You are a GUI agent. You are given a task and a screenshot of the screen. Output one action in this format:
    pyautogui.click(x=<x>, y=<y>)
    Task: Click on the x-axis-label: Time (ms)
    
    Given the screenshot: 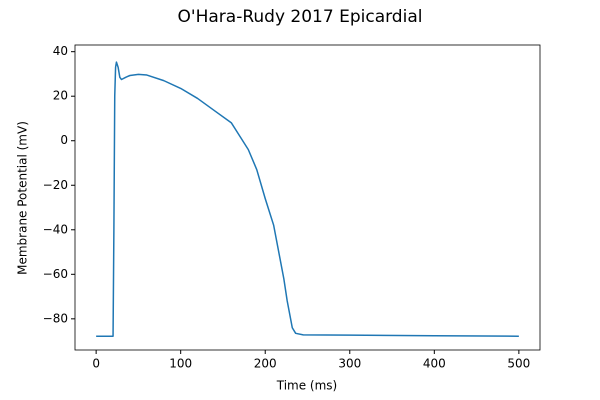 What is the action you would take?
    pyautogui.click(x=307, y=386)
    